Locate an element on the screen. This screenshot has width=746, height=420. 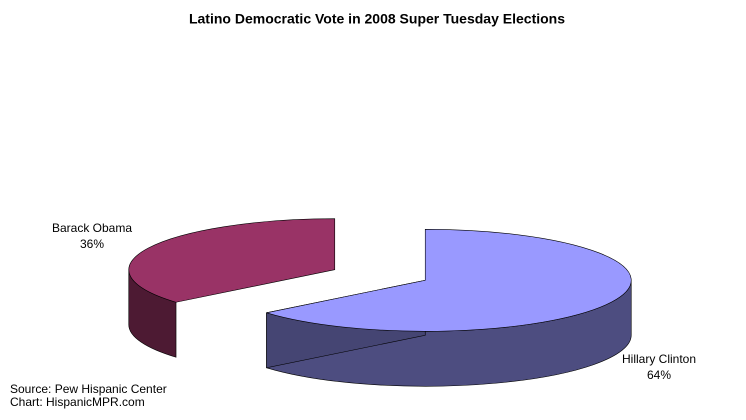
slice-value-label: 64% is located at coordinates (659, 375).